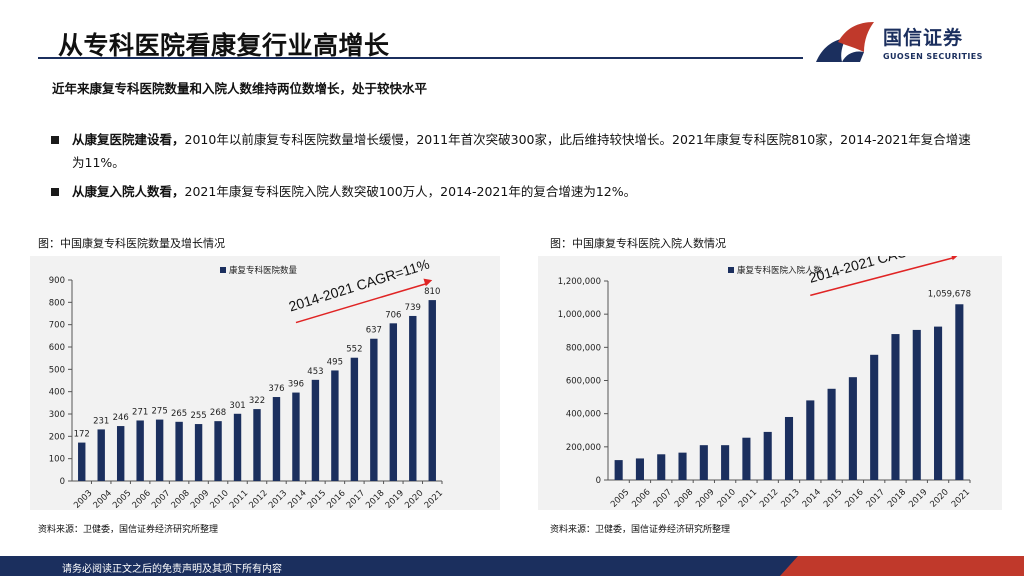 The image size is (1024, 576). I want to click on x-tick-label: 2013, so click(790, 498).